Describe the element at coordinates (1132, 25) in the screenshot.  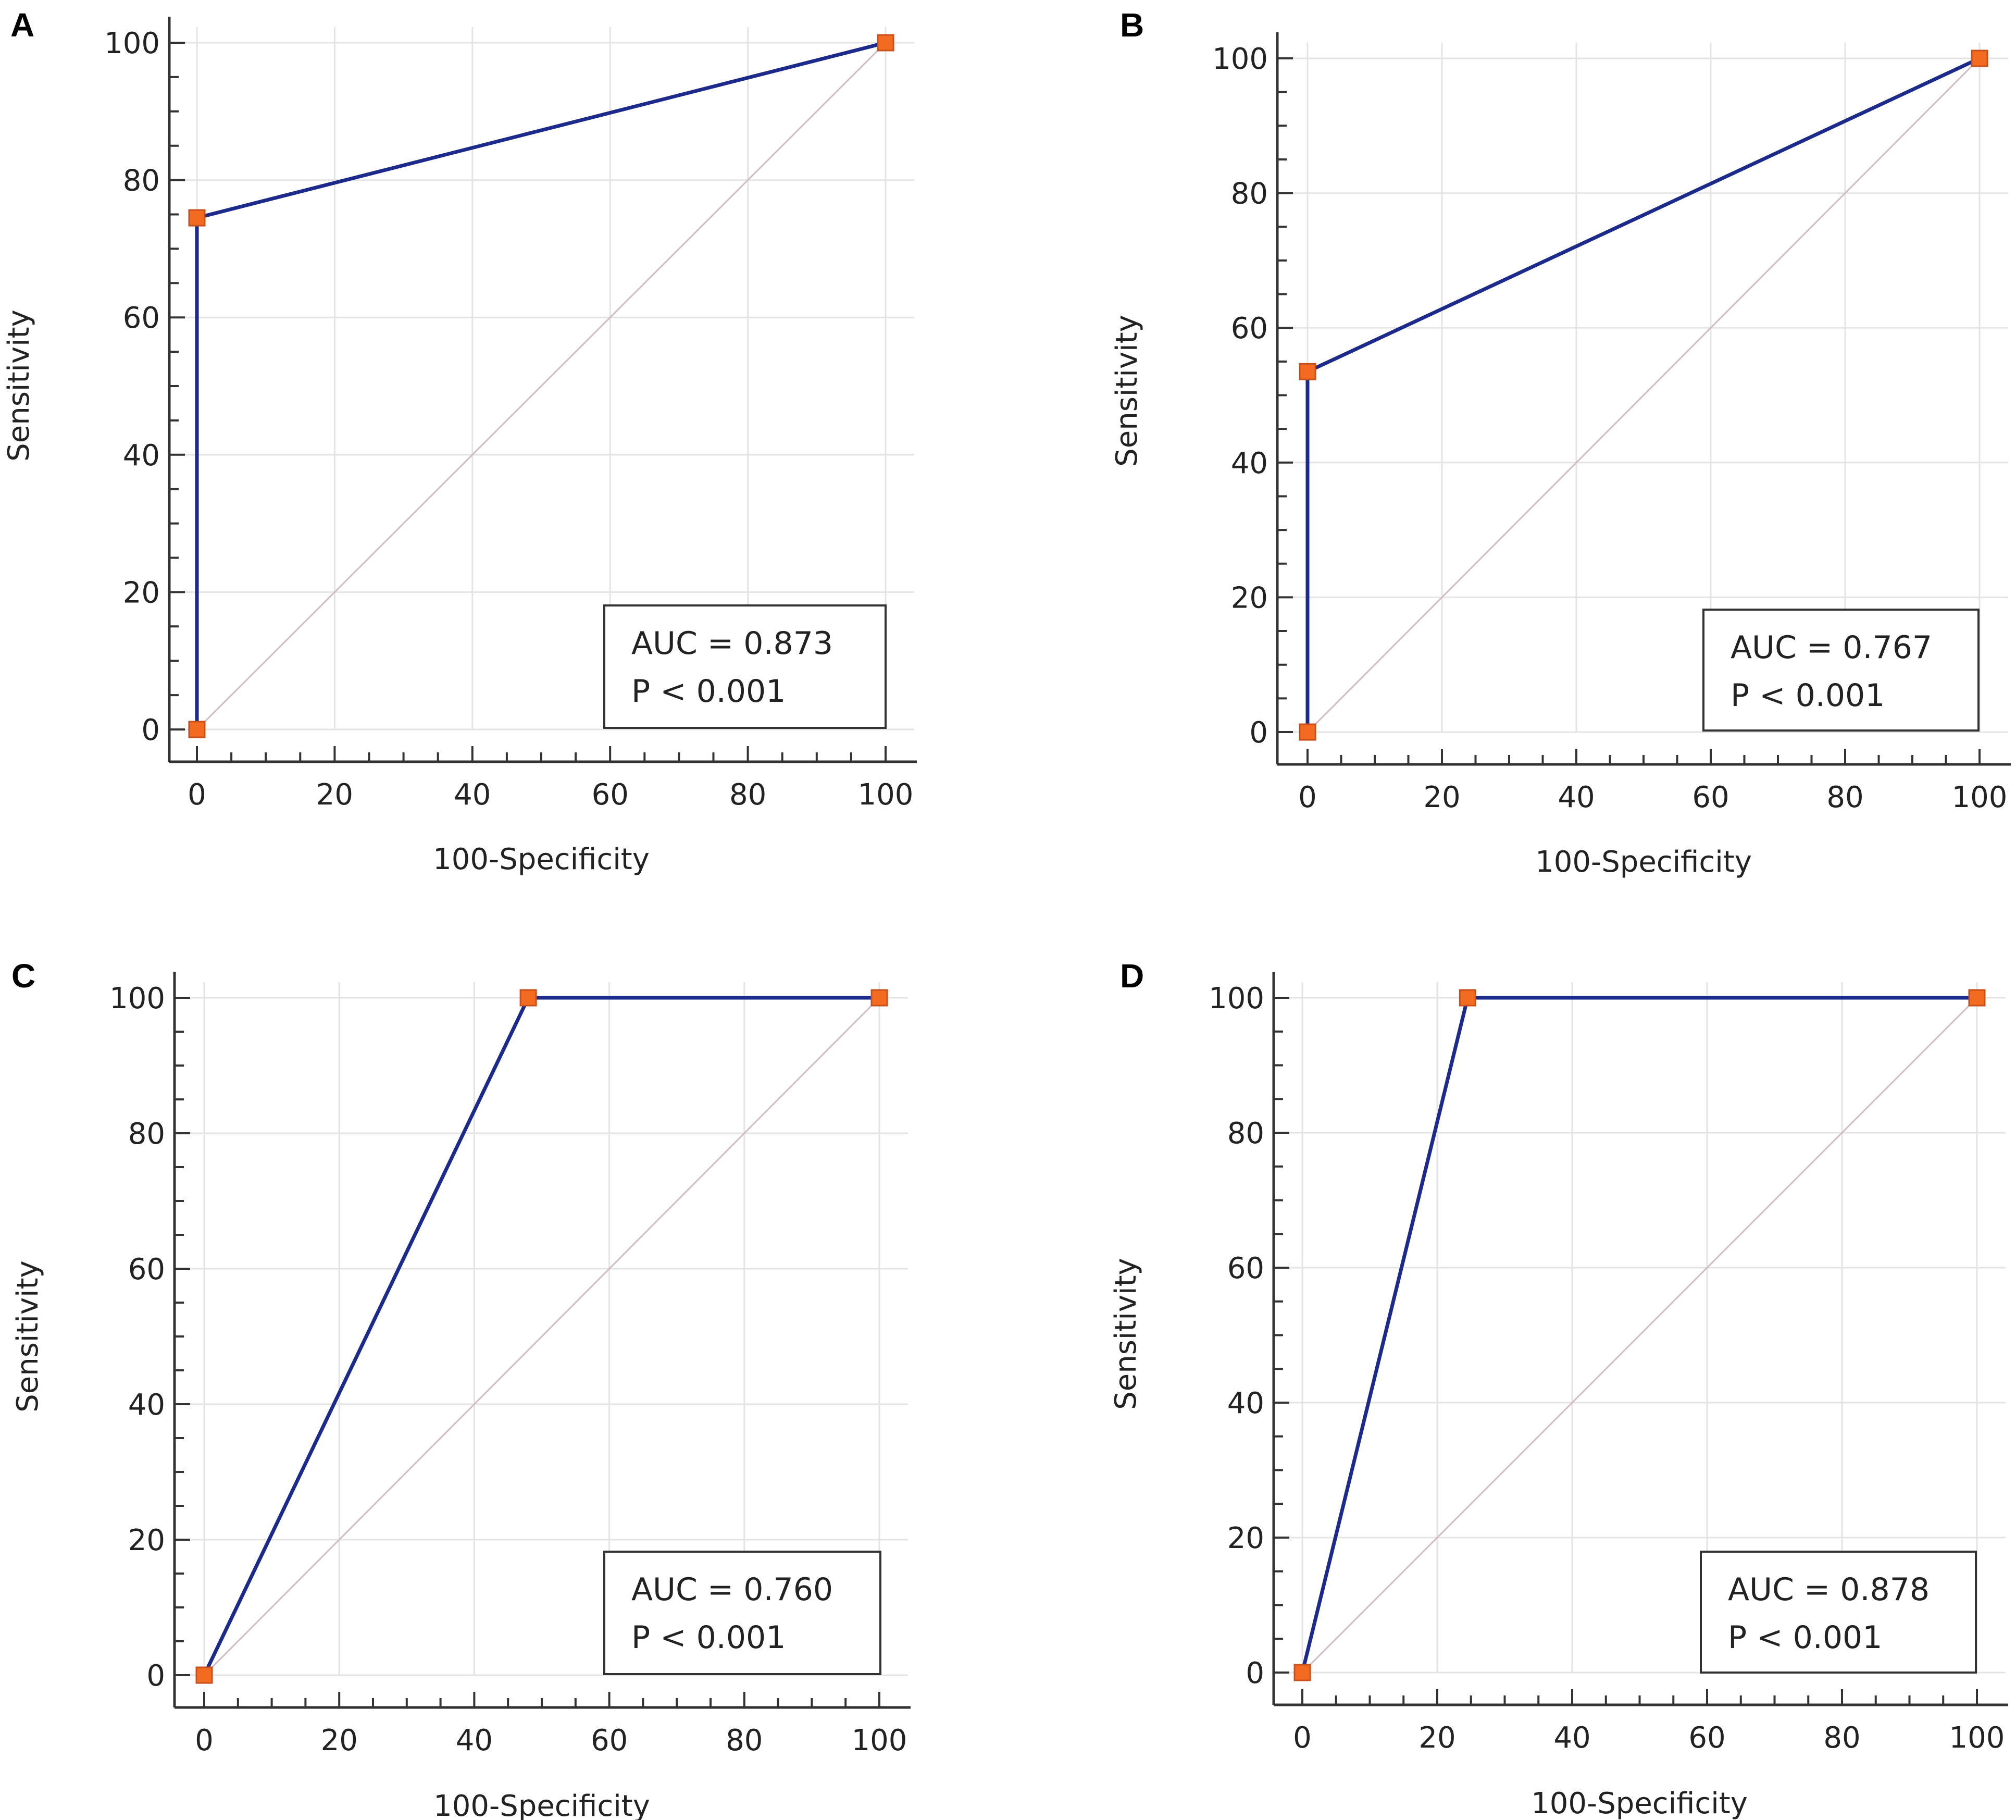
I see `panel-letter: B` at that location.